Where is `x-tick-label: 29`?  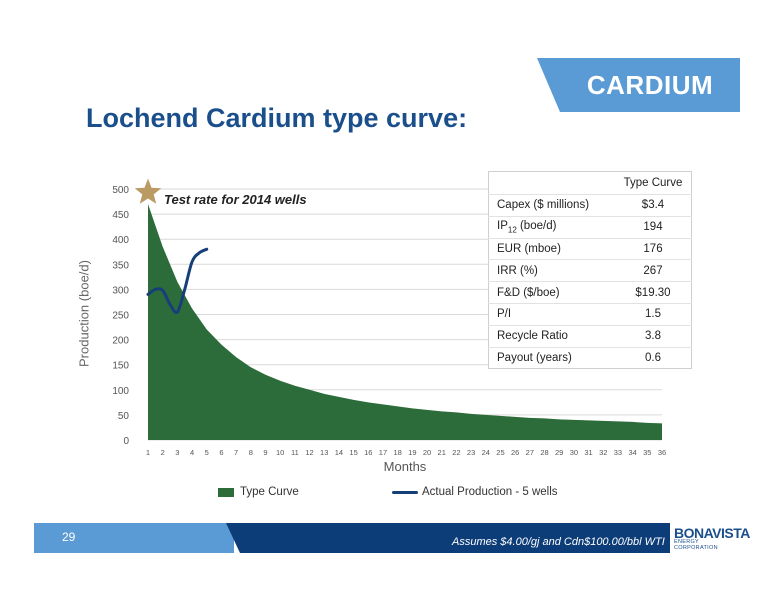 x-tick-label: 29 is located at coordinates (559, 452).